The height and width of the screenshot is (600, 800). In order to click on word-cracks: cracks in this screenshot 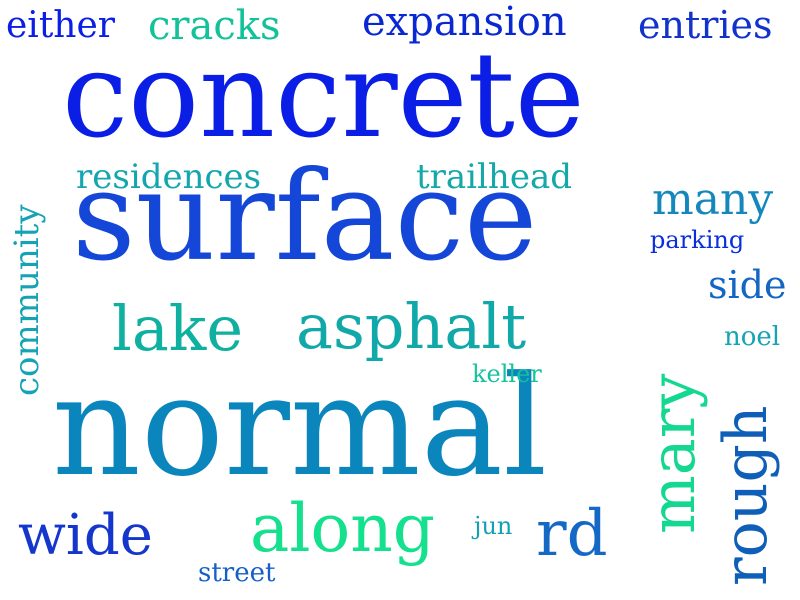, I will do `click(214, 26)`.